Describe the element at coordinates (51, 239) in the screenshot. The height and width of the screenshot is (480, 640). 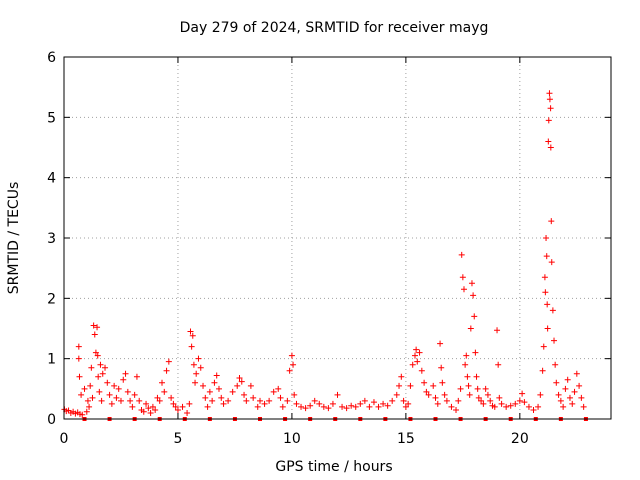
I see `y-tick-label: 3` at that location.